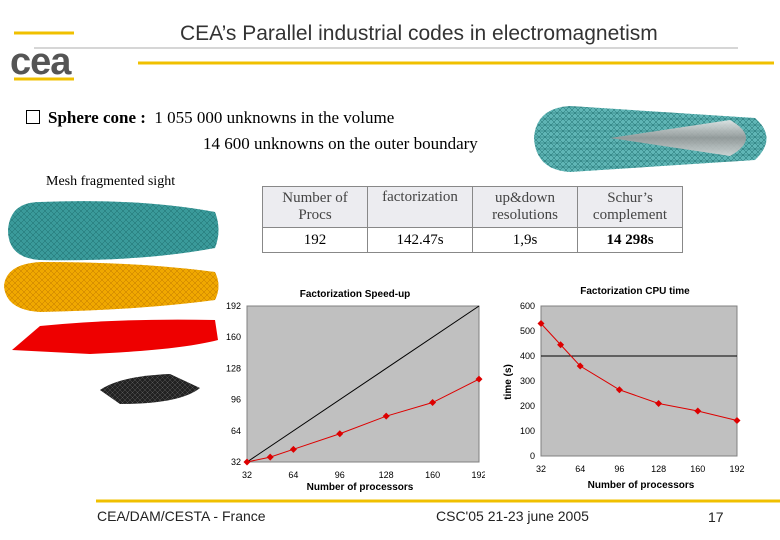 Image resolution: width=780 pixels, height=540 pixels. What do you see at coordinates (527, 306) in the screenshot?
I see `y-tick-label: 600` at bounding box center [527, 306].